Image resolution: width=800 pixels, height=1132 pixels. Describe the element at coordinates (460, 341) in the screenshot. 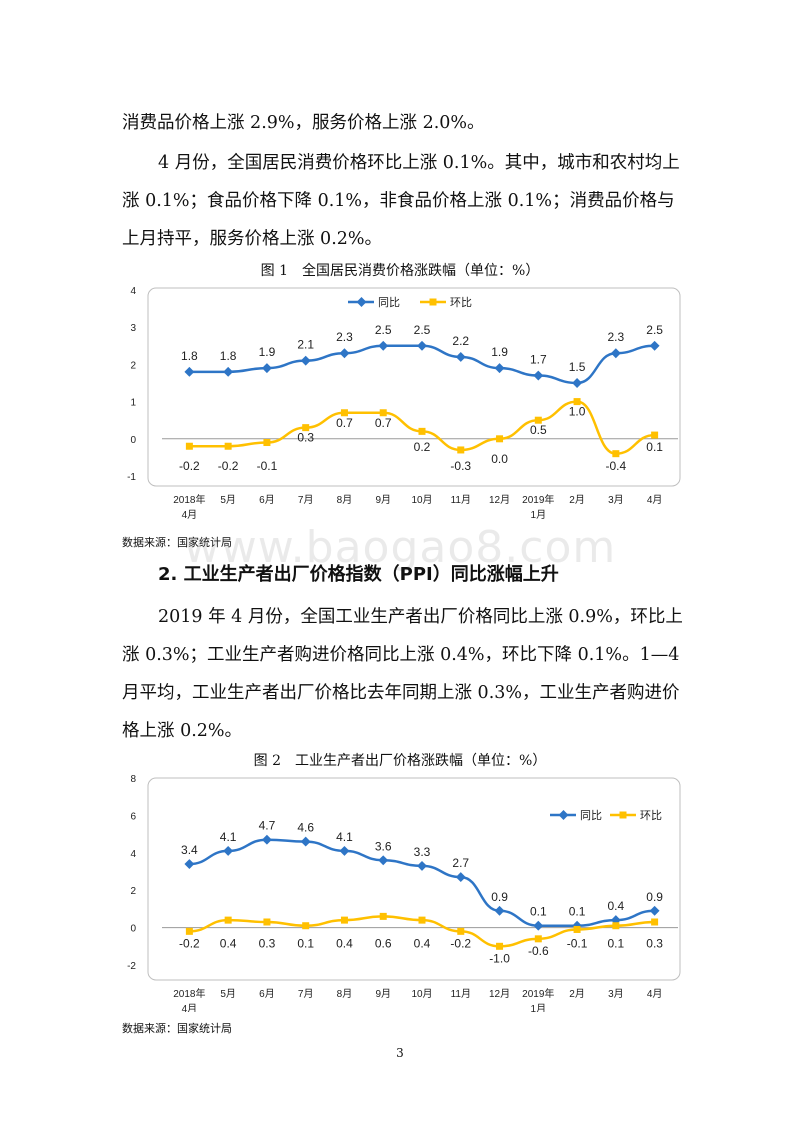

I see `data-label: 2.2` at that location.